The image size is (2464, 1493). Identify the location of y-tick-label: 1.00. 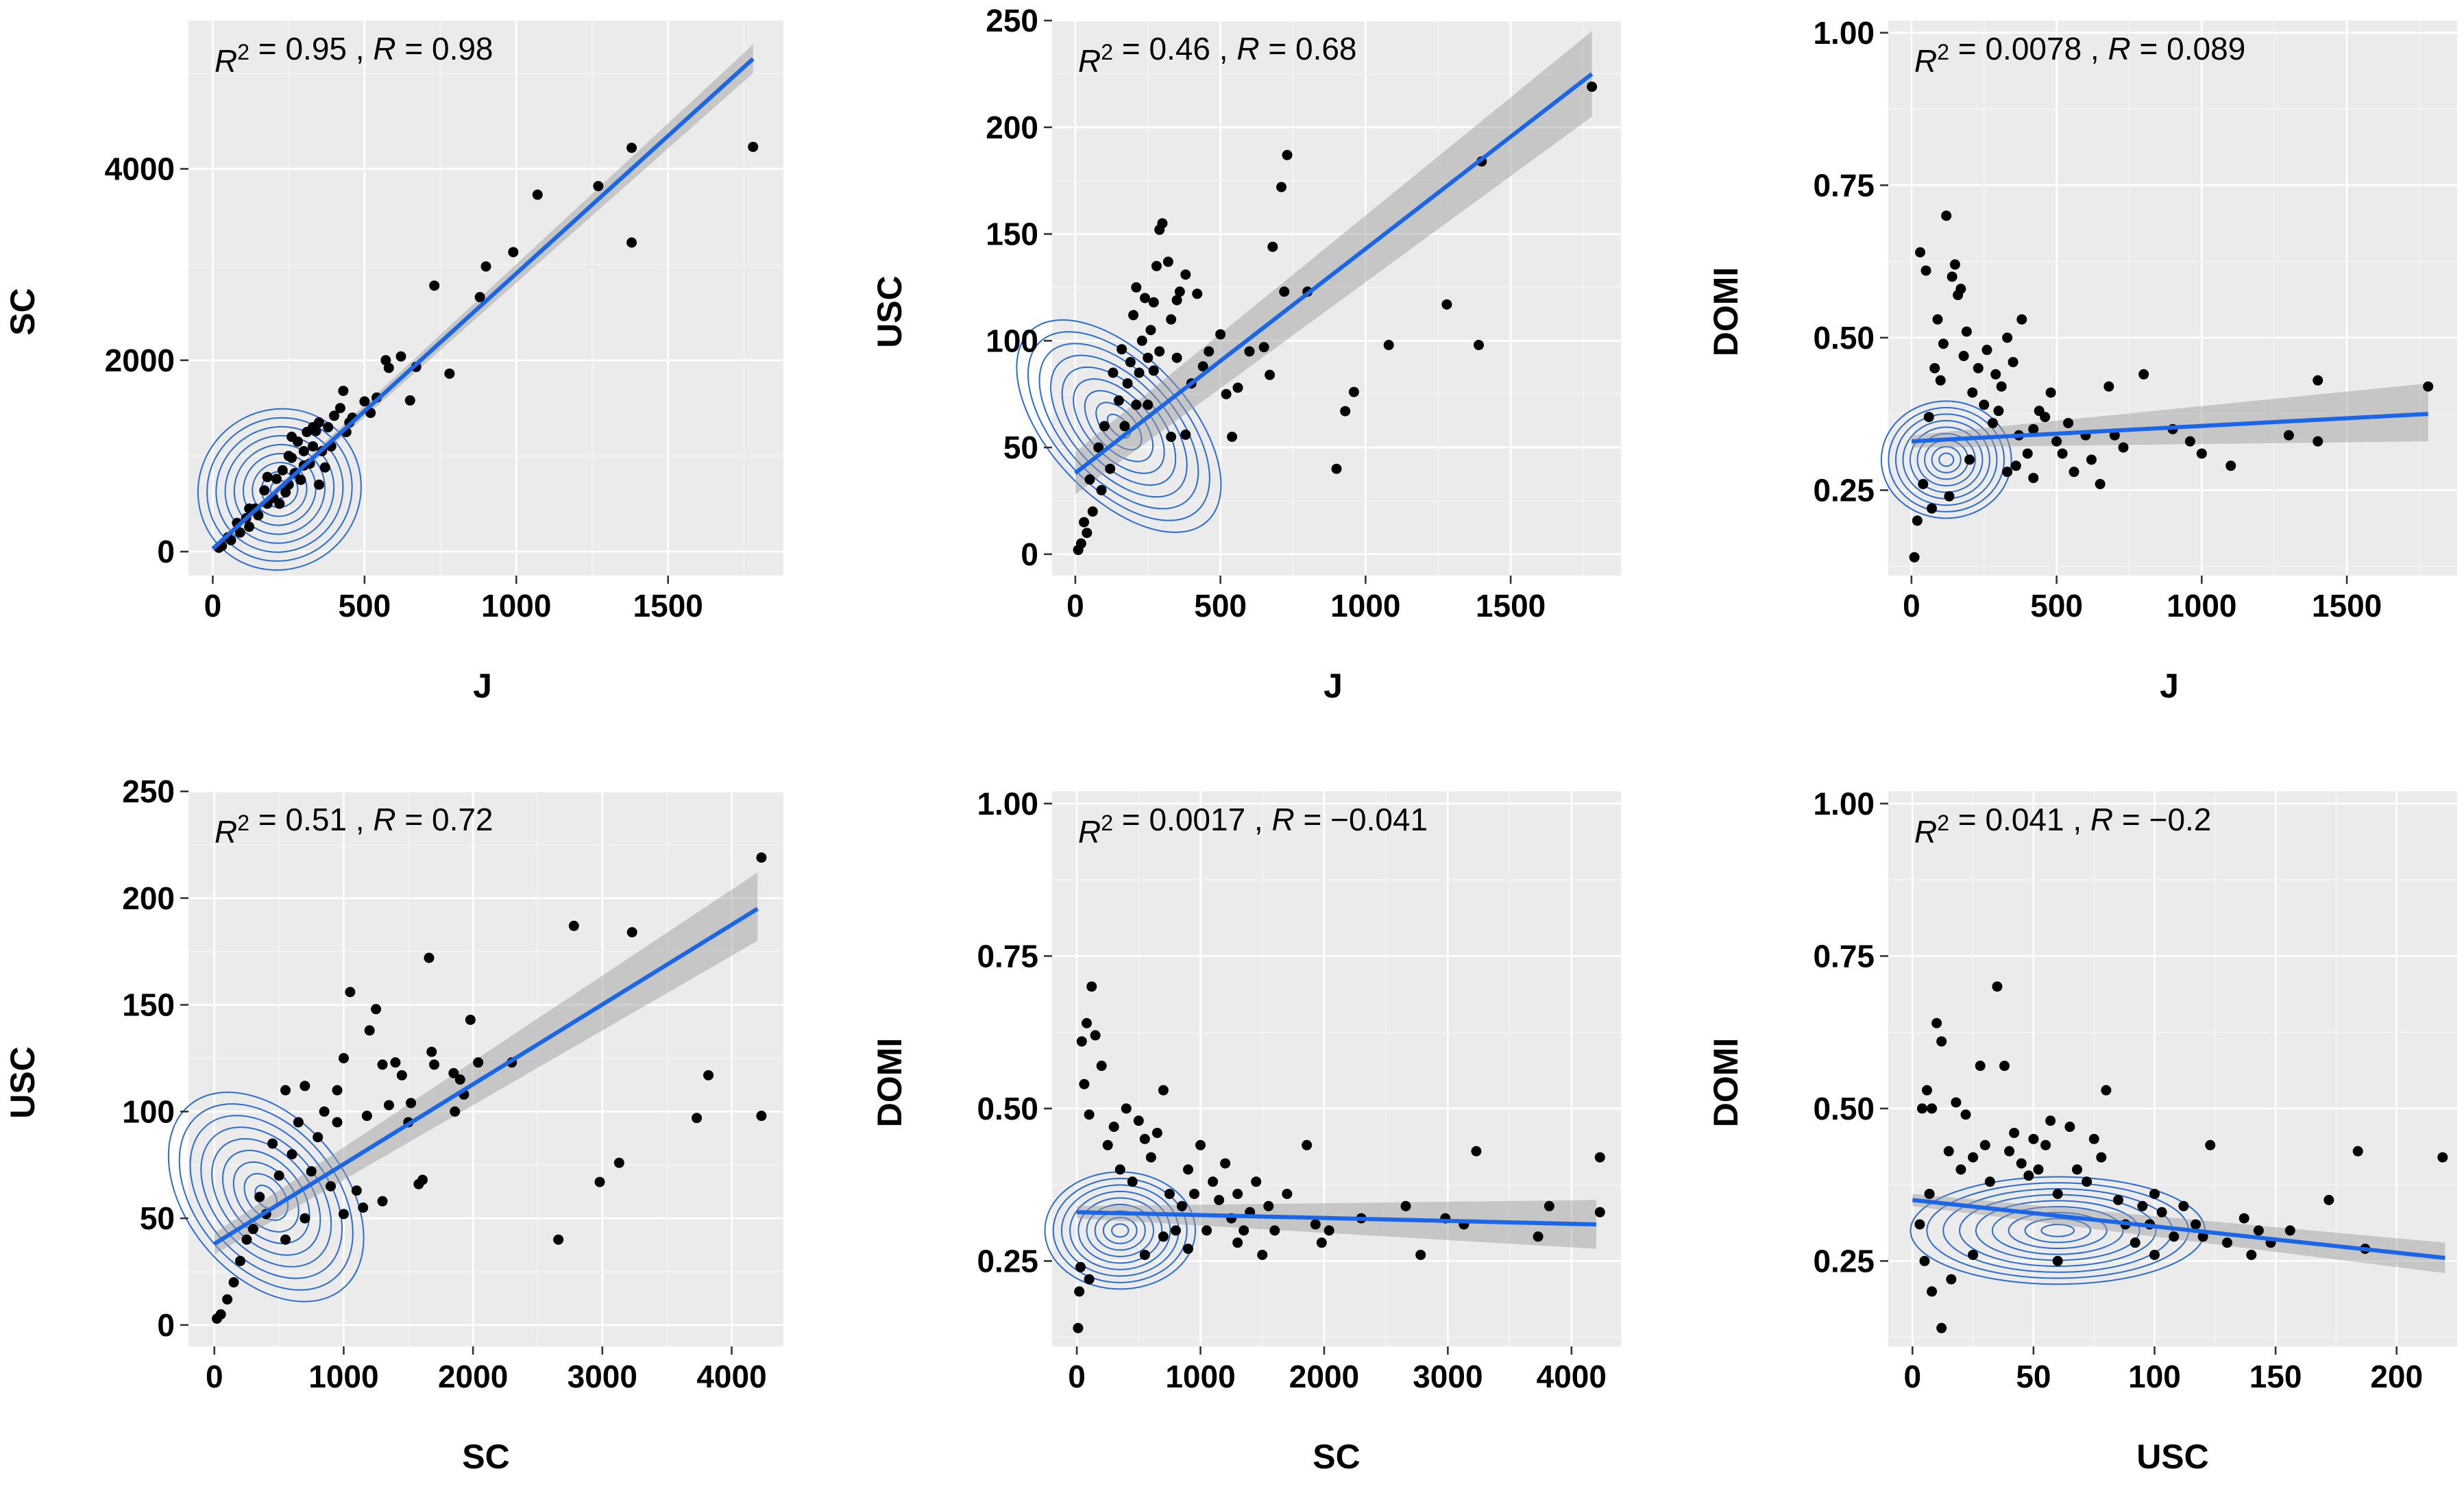
(1844, 33).